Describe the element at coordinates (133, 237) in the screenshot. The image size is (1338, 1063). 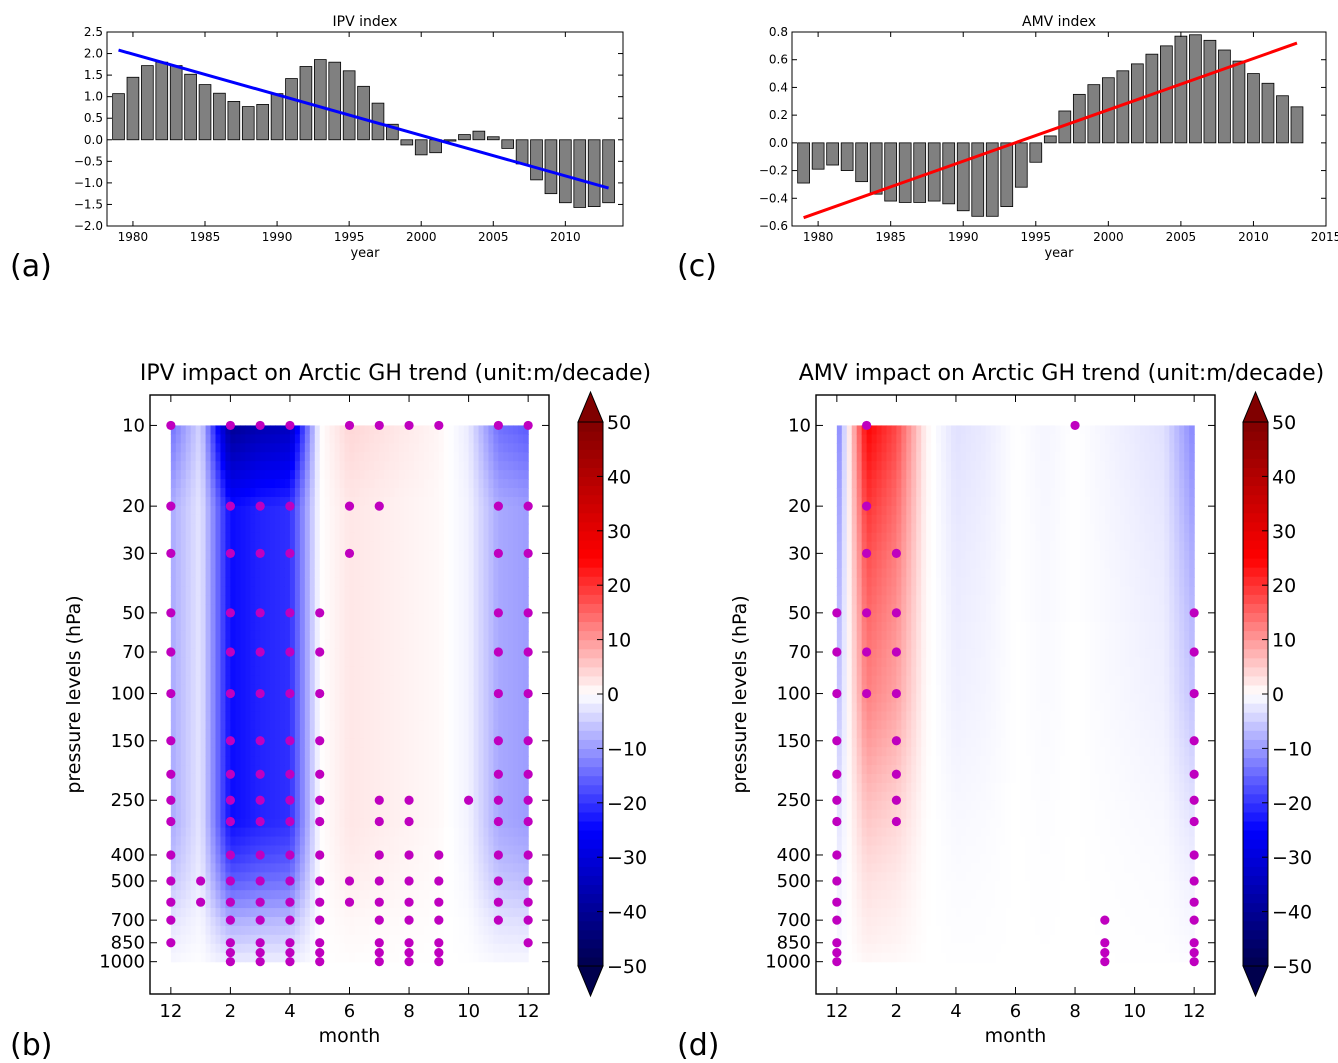
I see `x-tick-label: 1980` at that location.